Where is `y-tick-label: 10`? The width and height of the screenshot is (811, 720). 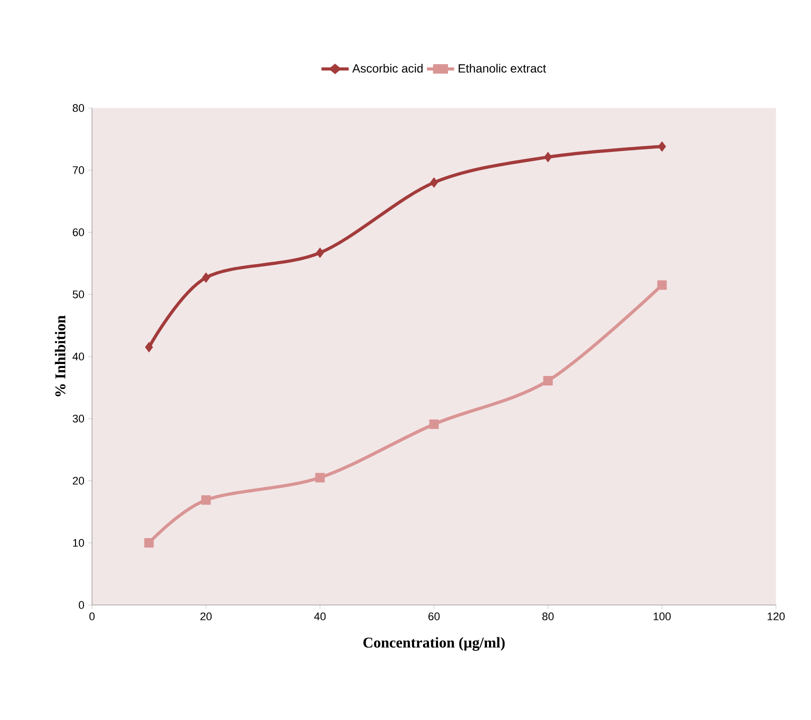 y-tick-label: 10 is located at coordinates (78, 543).